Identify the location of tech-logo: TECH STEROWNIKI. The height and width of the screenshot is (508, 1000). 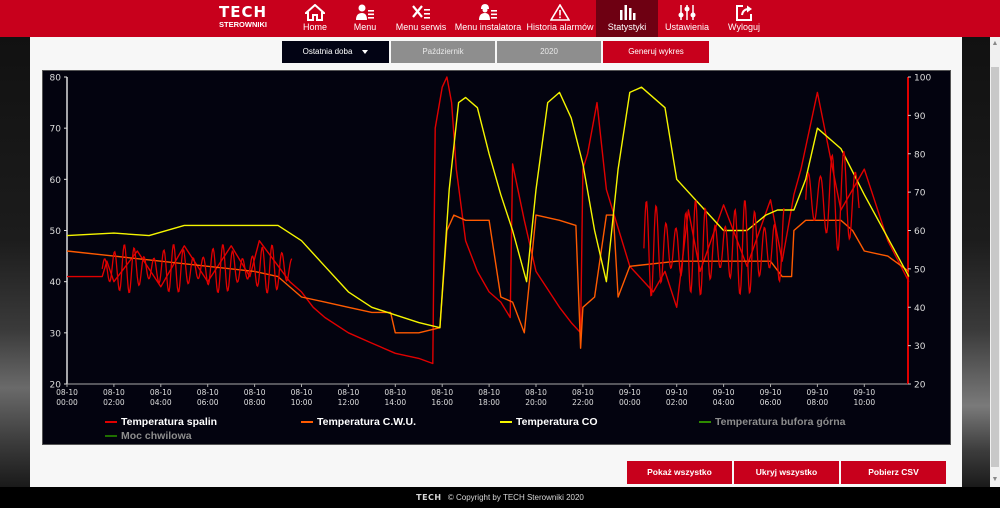
(243, 17).